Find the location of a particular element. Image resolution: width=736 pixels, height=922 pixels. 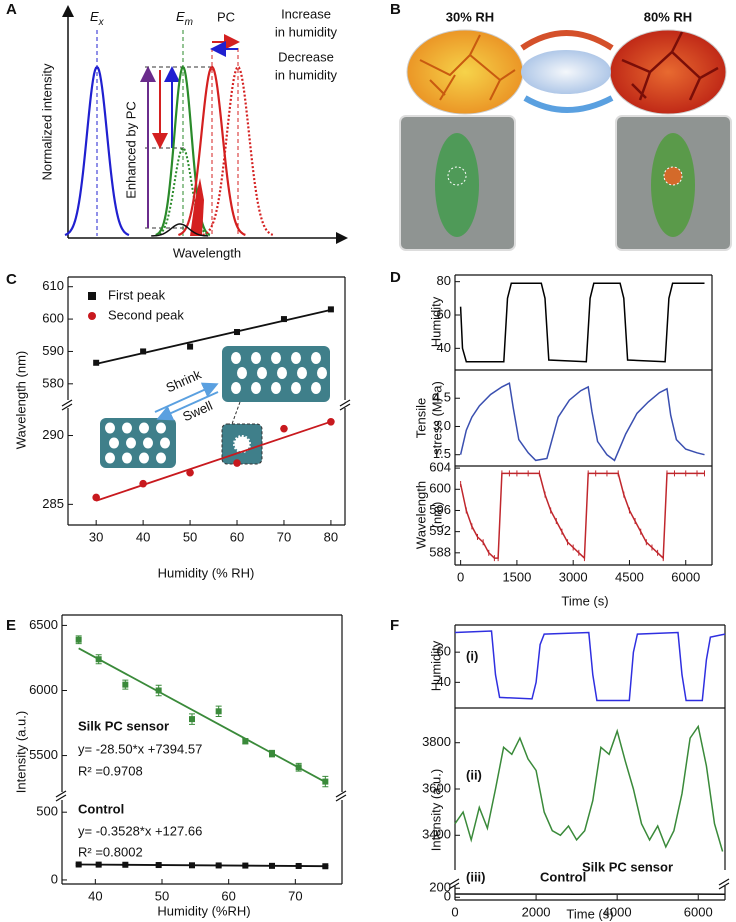

y-tick-label: 500 is located at coordinates (47, 811).